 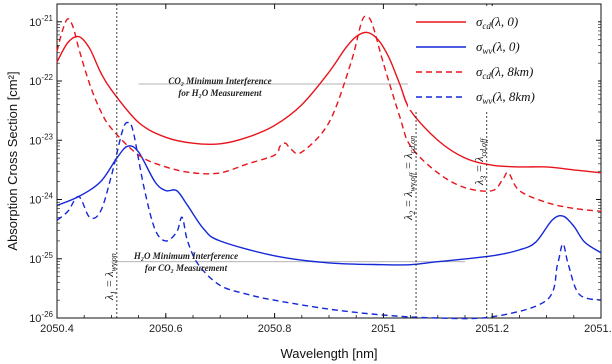 I want to click on legend-box, so click(x=503, y=58).